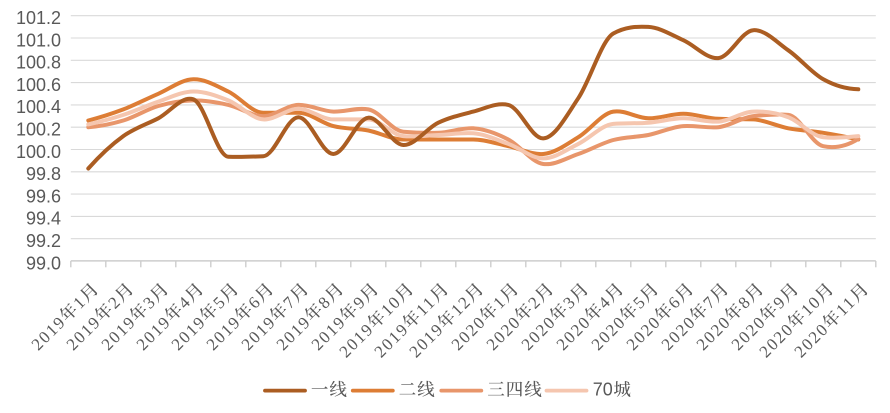  What do you see at coordinates (38, 40) in the screenshot?
I see `svg-text: 101.0` at bounding box center [38, 40].